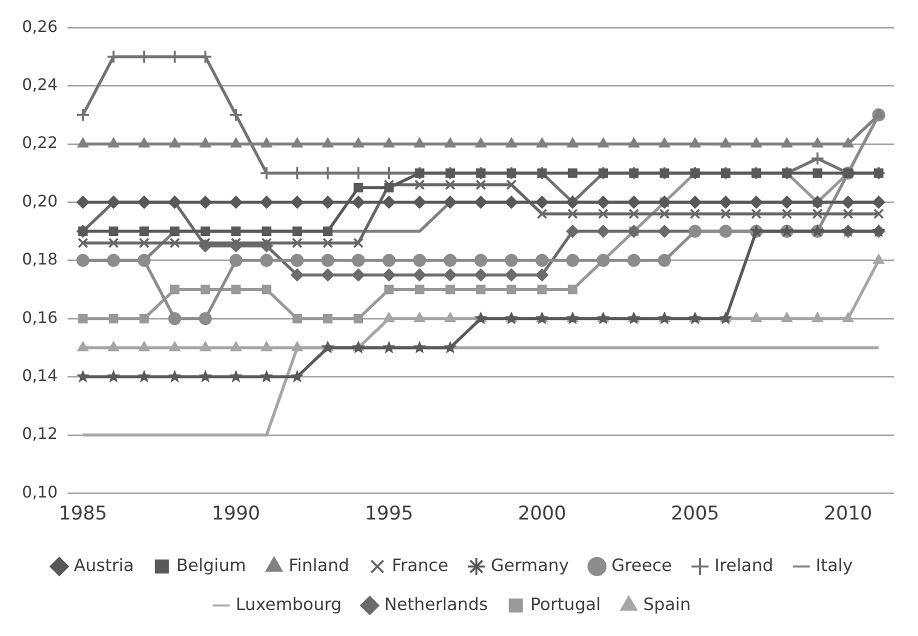  I want to click on legend-label: Greece, so click(641, 566).